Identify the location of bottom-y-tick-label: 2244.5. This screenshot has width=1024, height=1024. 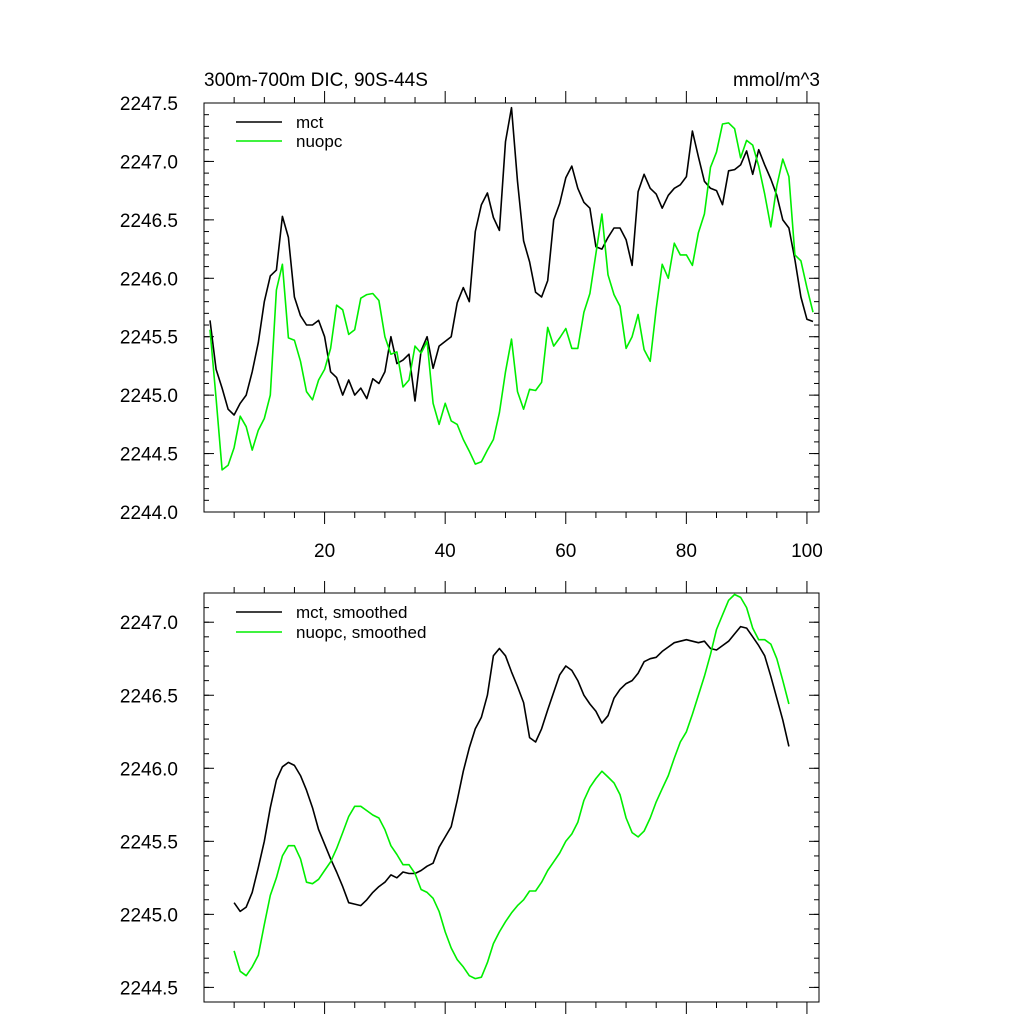
(149, 988).